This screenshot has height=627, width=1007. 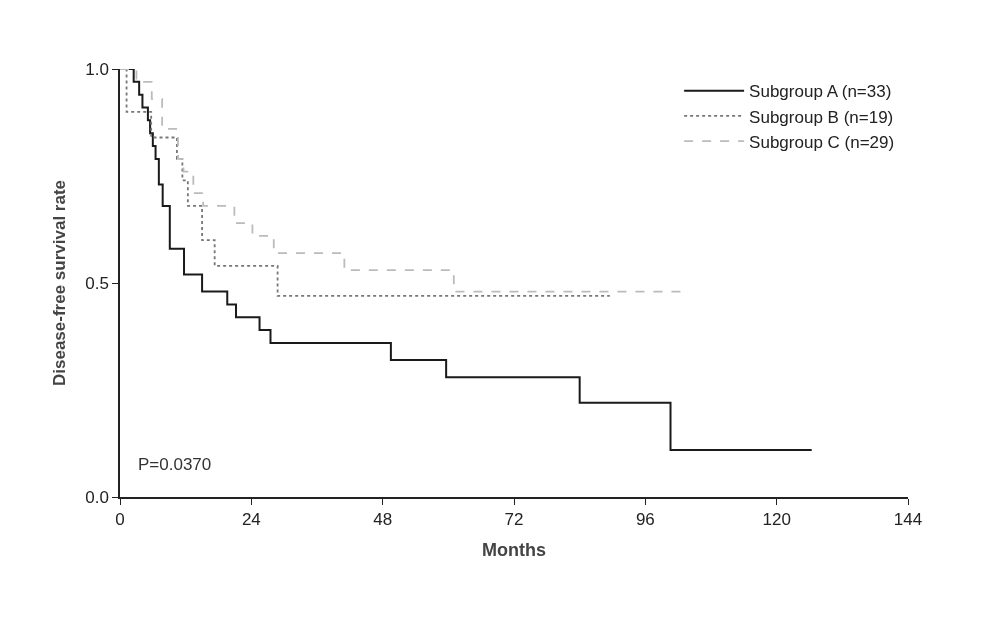 What do you see at coordinates (645, 520) in the screenshot?
I see `x-tick-label: 96` at bounding box center [645, 520].